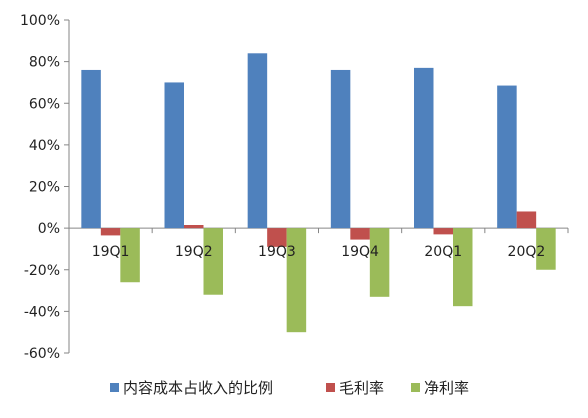  Describe the element at coordinates (443, 252) in the screenshot. I see `category-label: 20Q1` at that location.